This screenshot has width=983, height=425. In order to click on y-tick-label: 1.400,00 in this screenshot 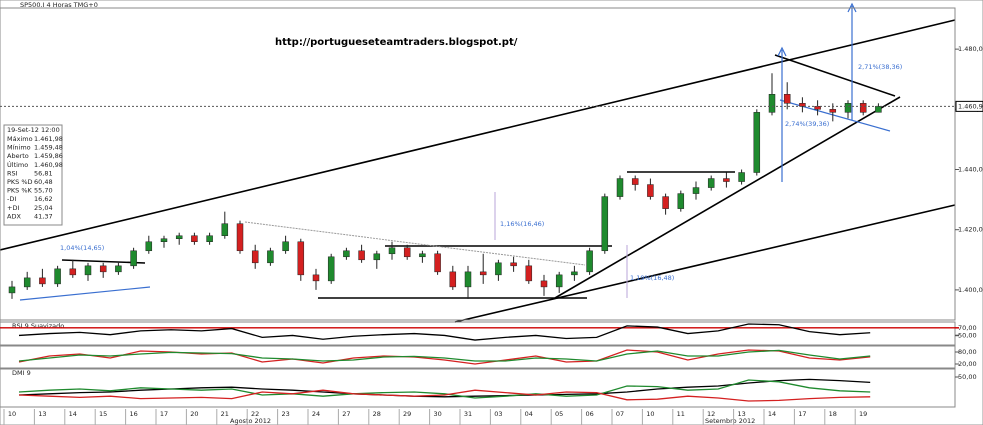, I will do `click(970, 290)`.